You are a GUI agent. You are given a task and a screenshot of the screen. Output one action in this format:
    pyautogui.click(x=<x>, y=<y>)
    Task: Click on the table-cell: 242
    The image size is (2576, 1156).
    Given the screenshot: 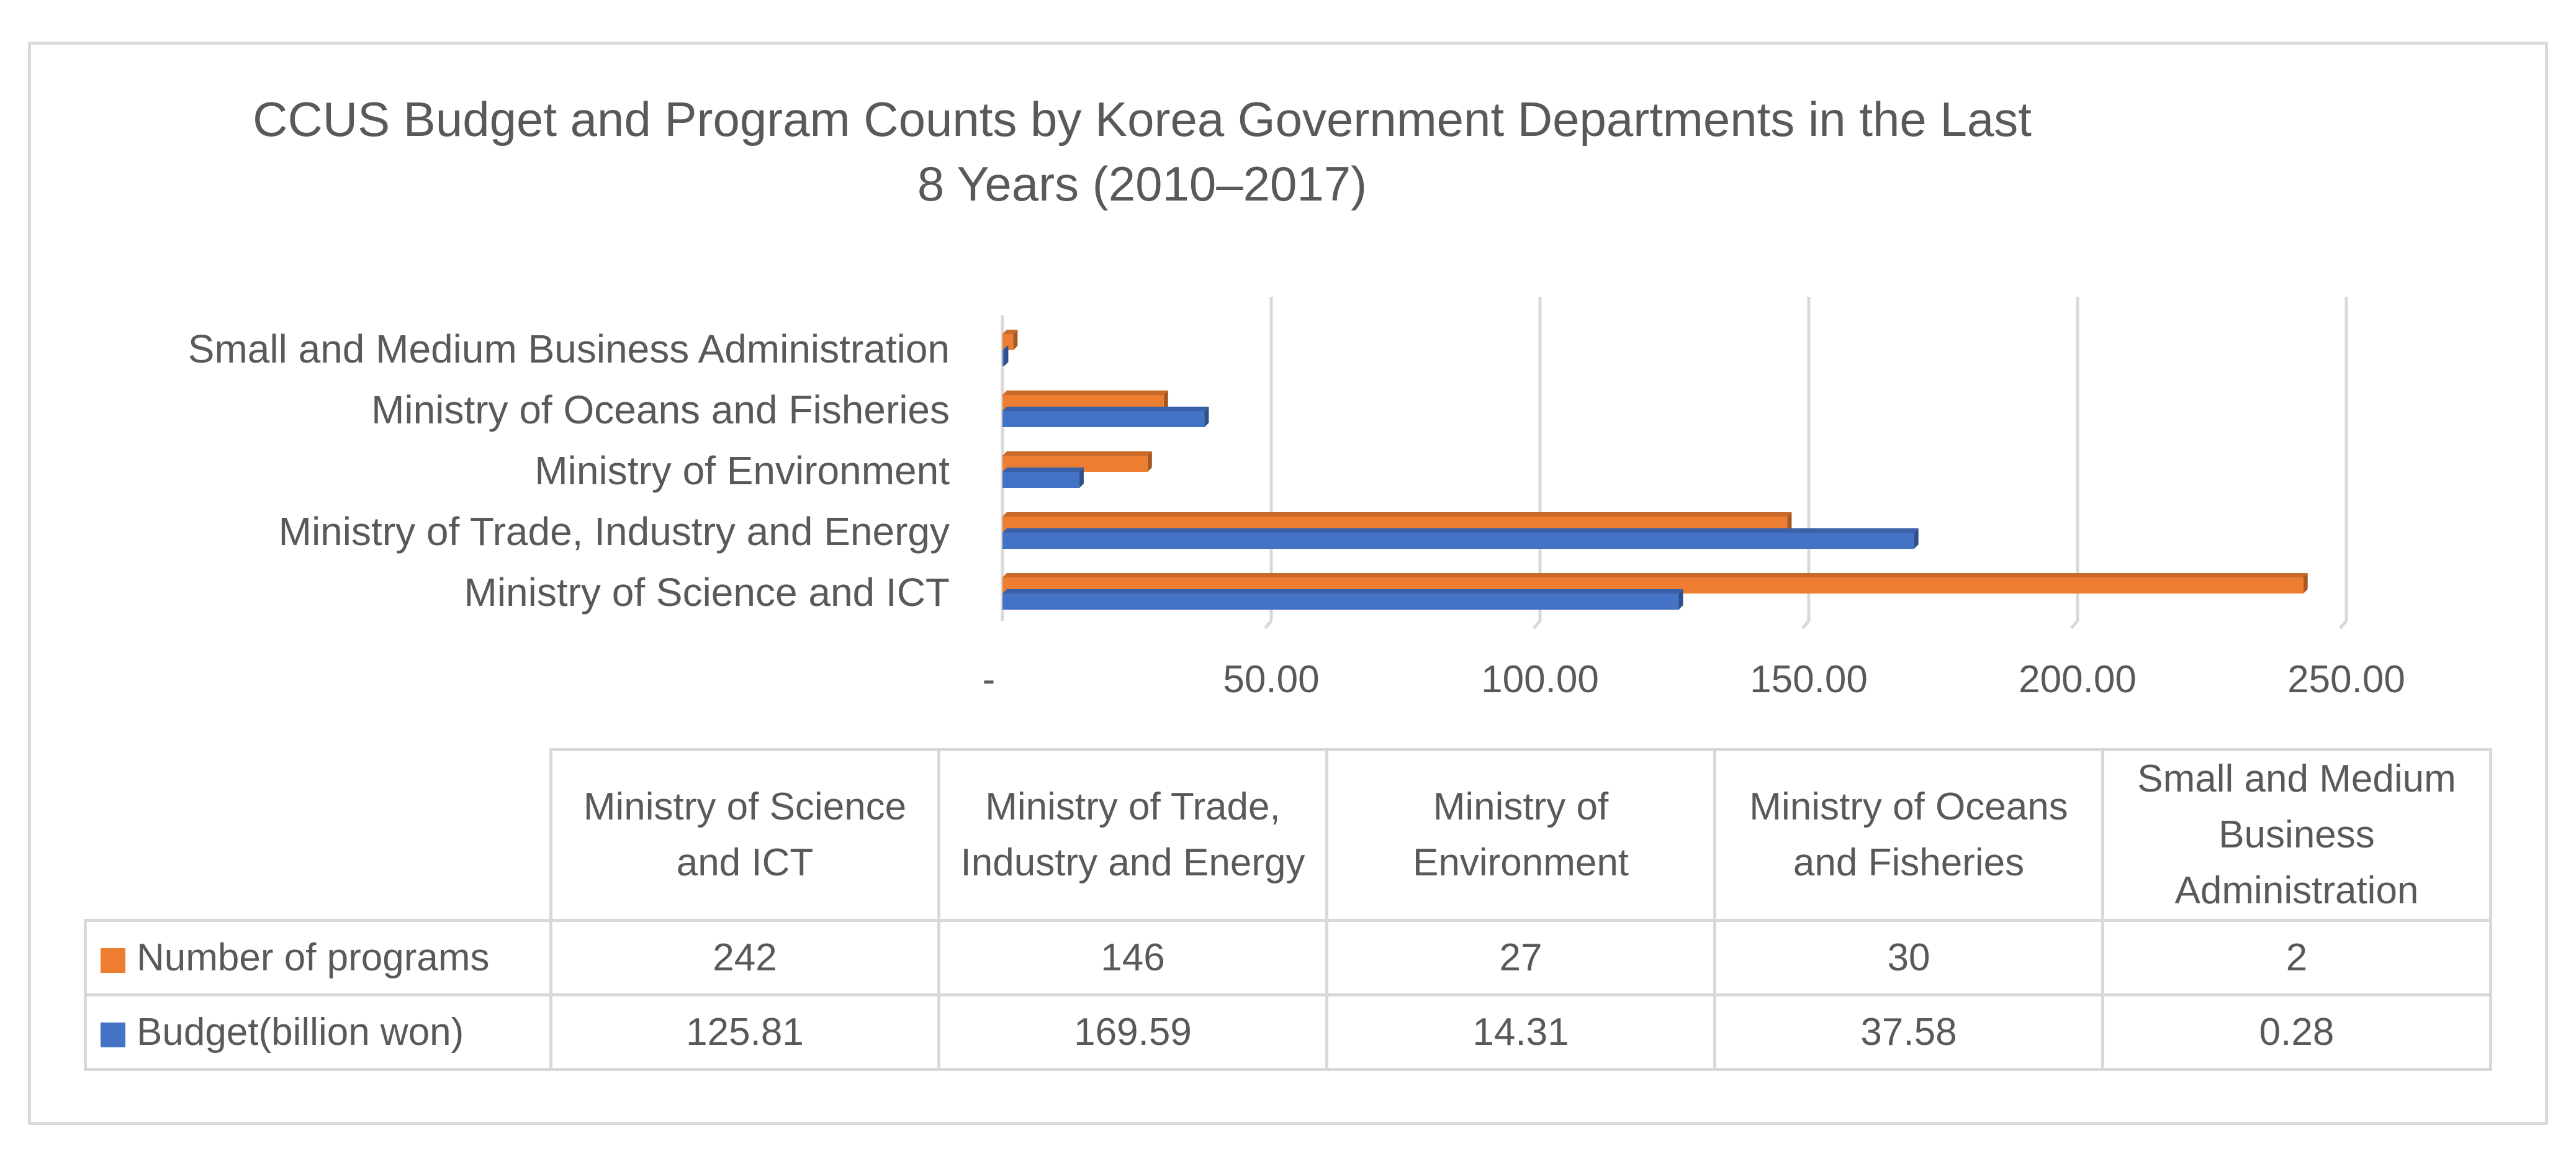 What is the action you would take?
    pyautogui.click(x=744, y=957)
    